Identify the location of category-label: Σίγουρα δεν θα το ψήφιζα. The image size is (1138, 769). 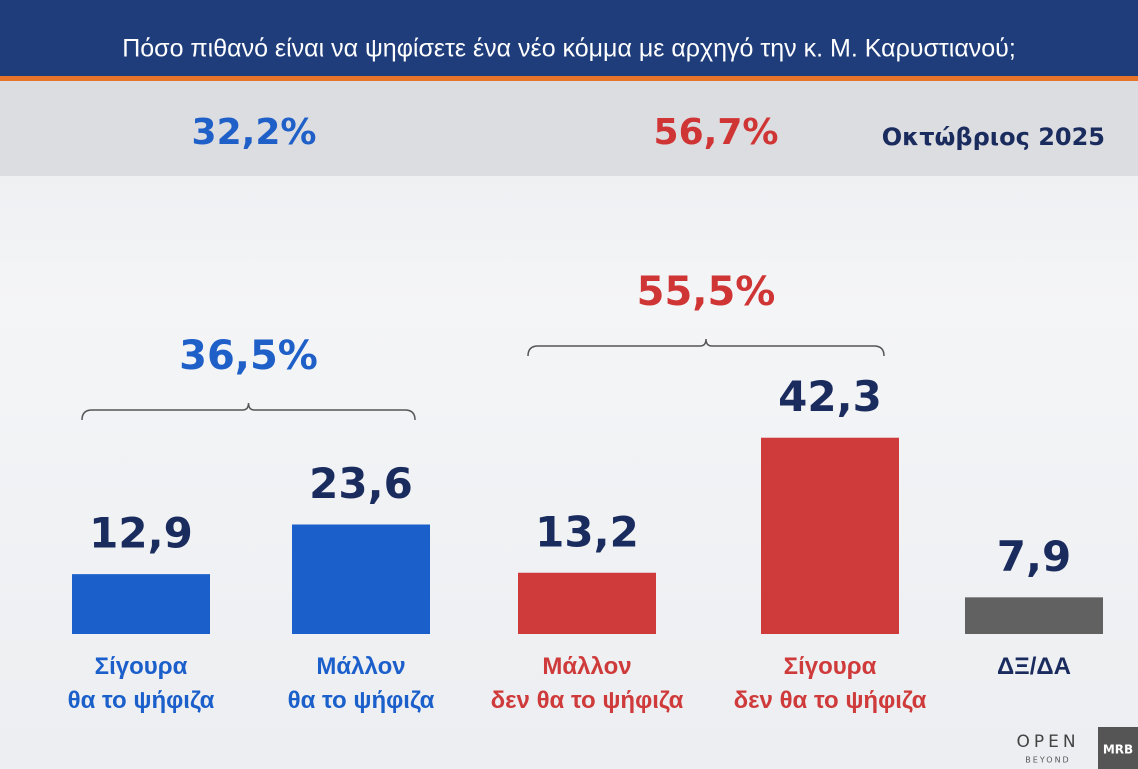
(830, 683).